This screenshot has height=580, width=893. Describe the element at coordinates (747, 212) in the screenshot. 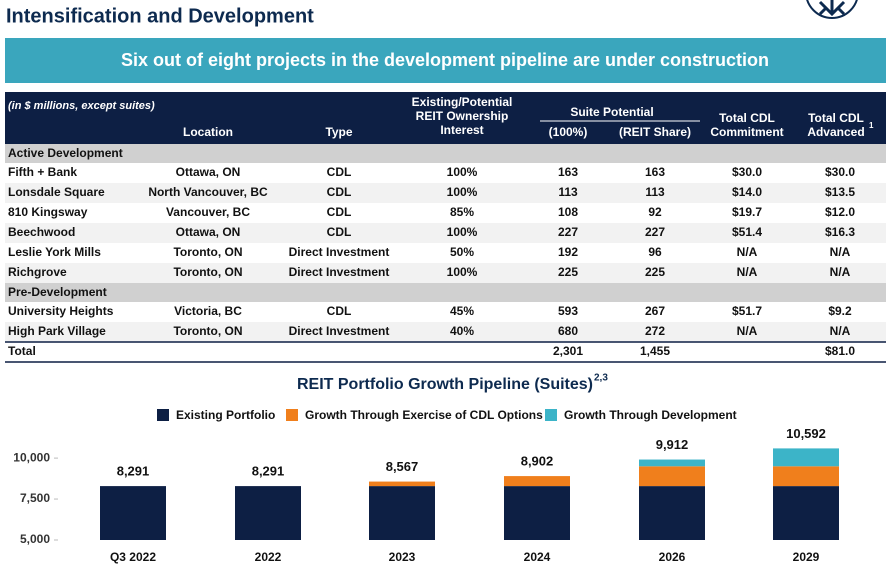

I see `table-cell: $19.7` at that location.